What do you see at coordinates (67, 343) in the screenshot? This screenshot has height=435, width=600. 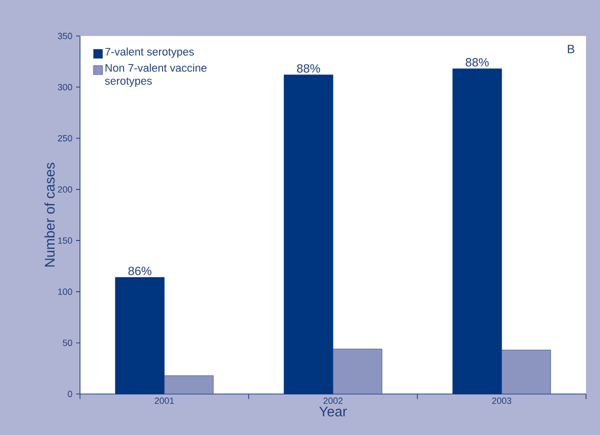 I see `y-tick-label: 50` at bounding box center [67, 343].